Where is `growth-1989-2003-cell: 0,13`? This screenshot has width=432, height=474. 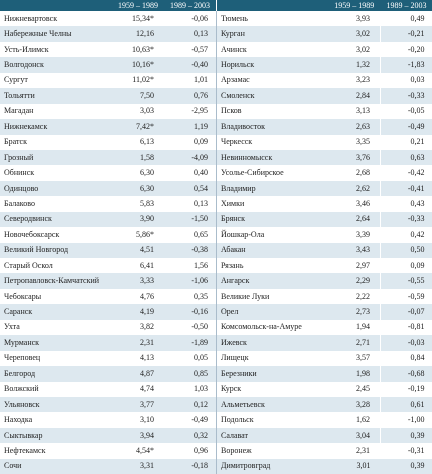 growth-1989-2003-cell: 0,13 is located at coordinates (190, 33).